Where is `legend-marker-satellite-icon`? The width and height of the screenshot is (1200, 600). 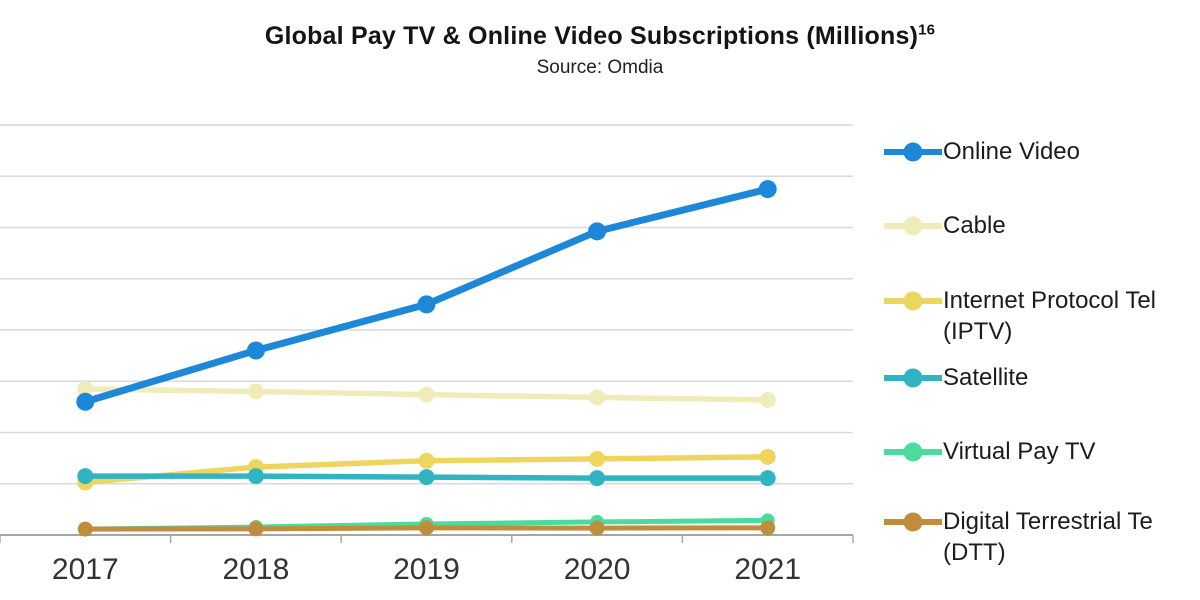 legend-marker-satellite-icon is located at coordinates (913, 378).